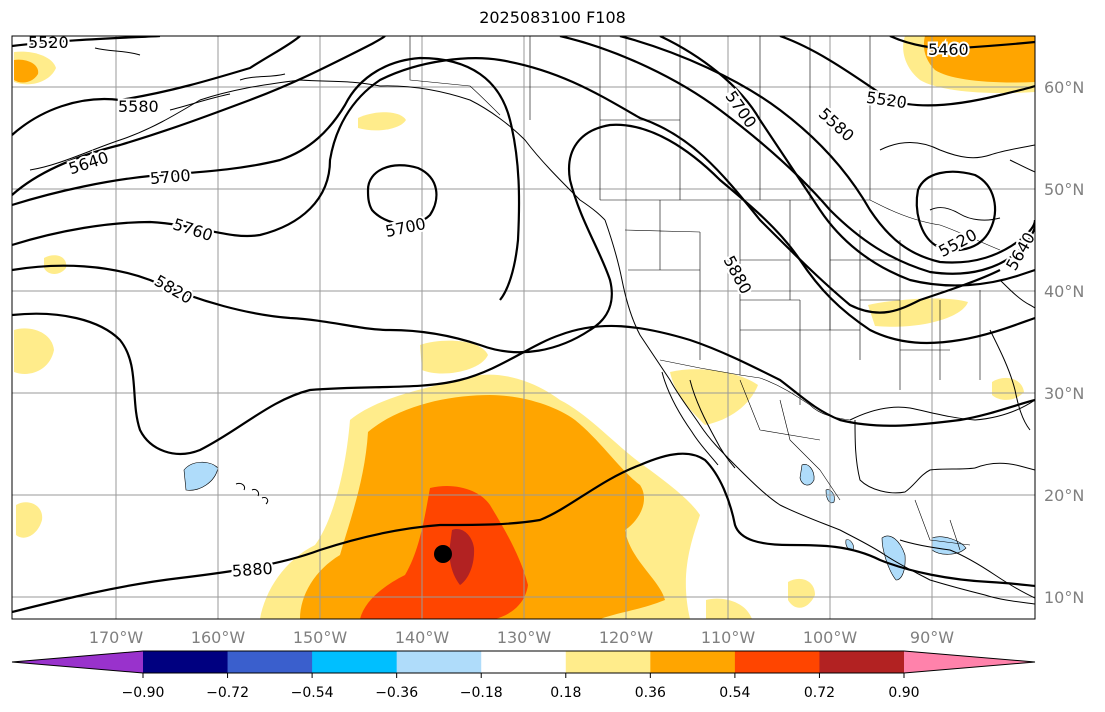 The image size is (1105, 712). I want to click on contour-low-closed, so click(956, 211).